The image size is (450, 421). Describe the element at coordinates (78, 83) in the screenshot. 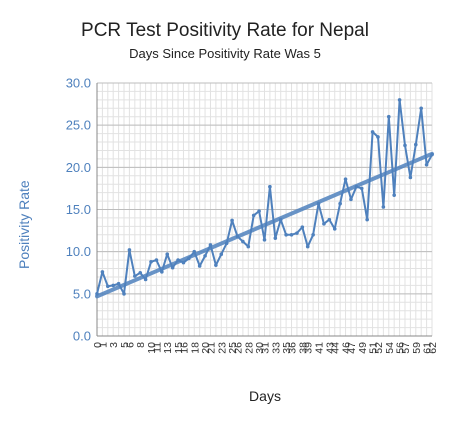

I see `y-tick-label: 30.0` at that location.